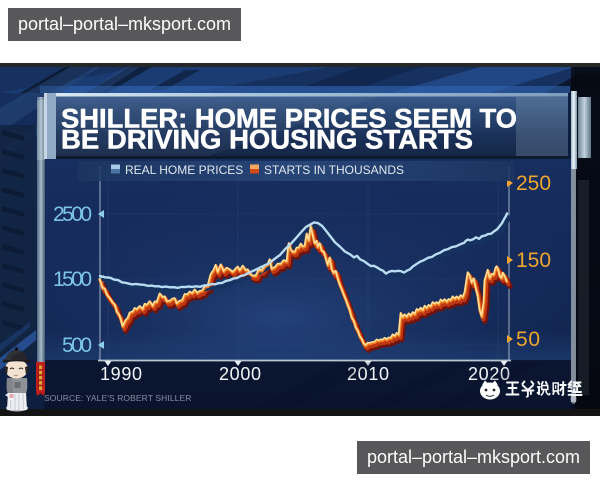 This screenshot has height=480, width=600. Describe the element at coordinates (334, 170) in the screenshot. I see `svg-text: STARTS IN THOUSANDS` at that location.